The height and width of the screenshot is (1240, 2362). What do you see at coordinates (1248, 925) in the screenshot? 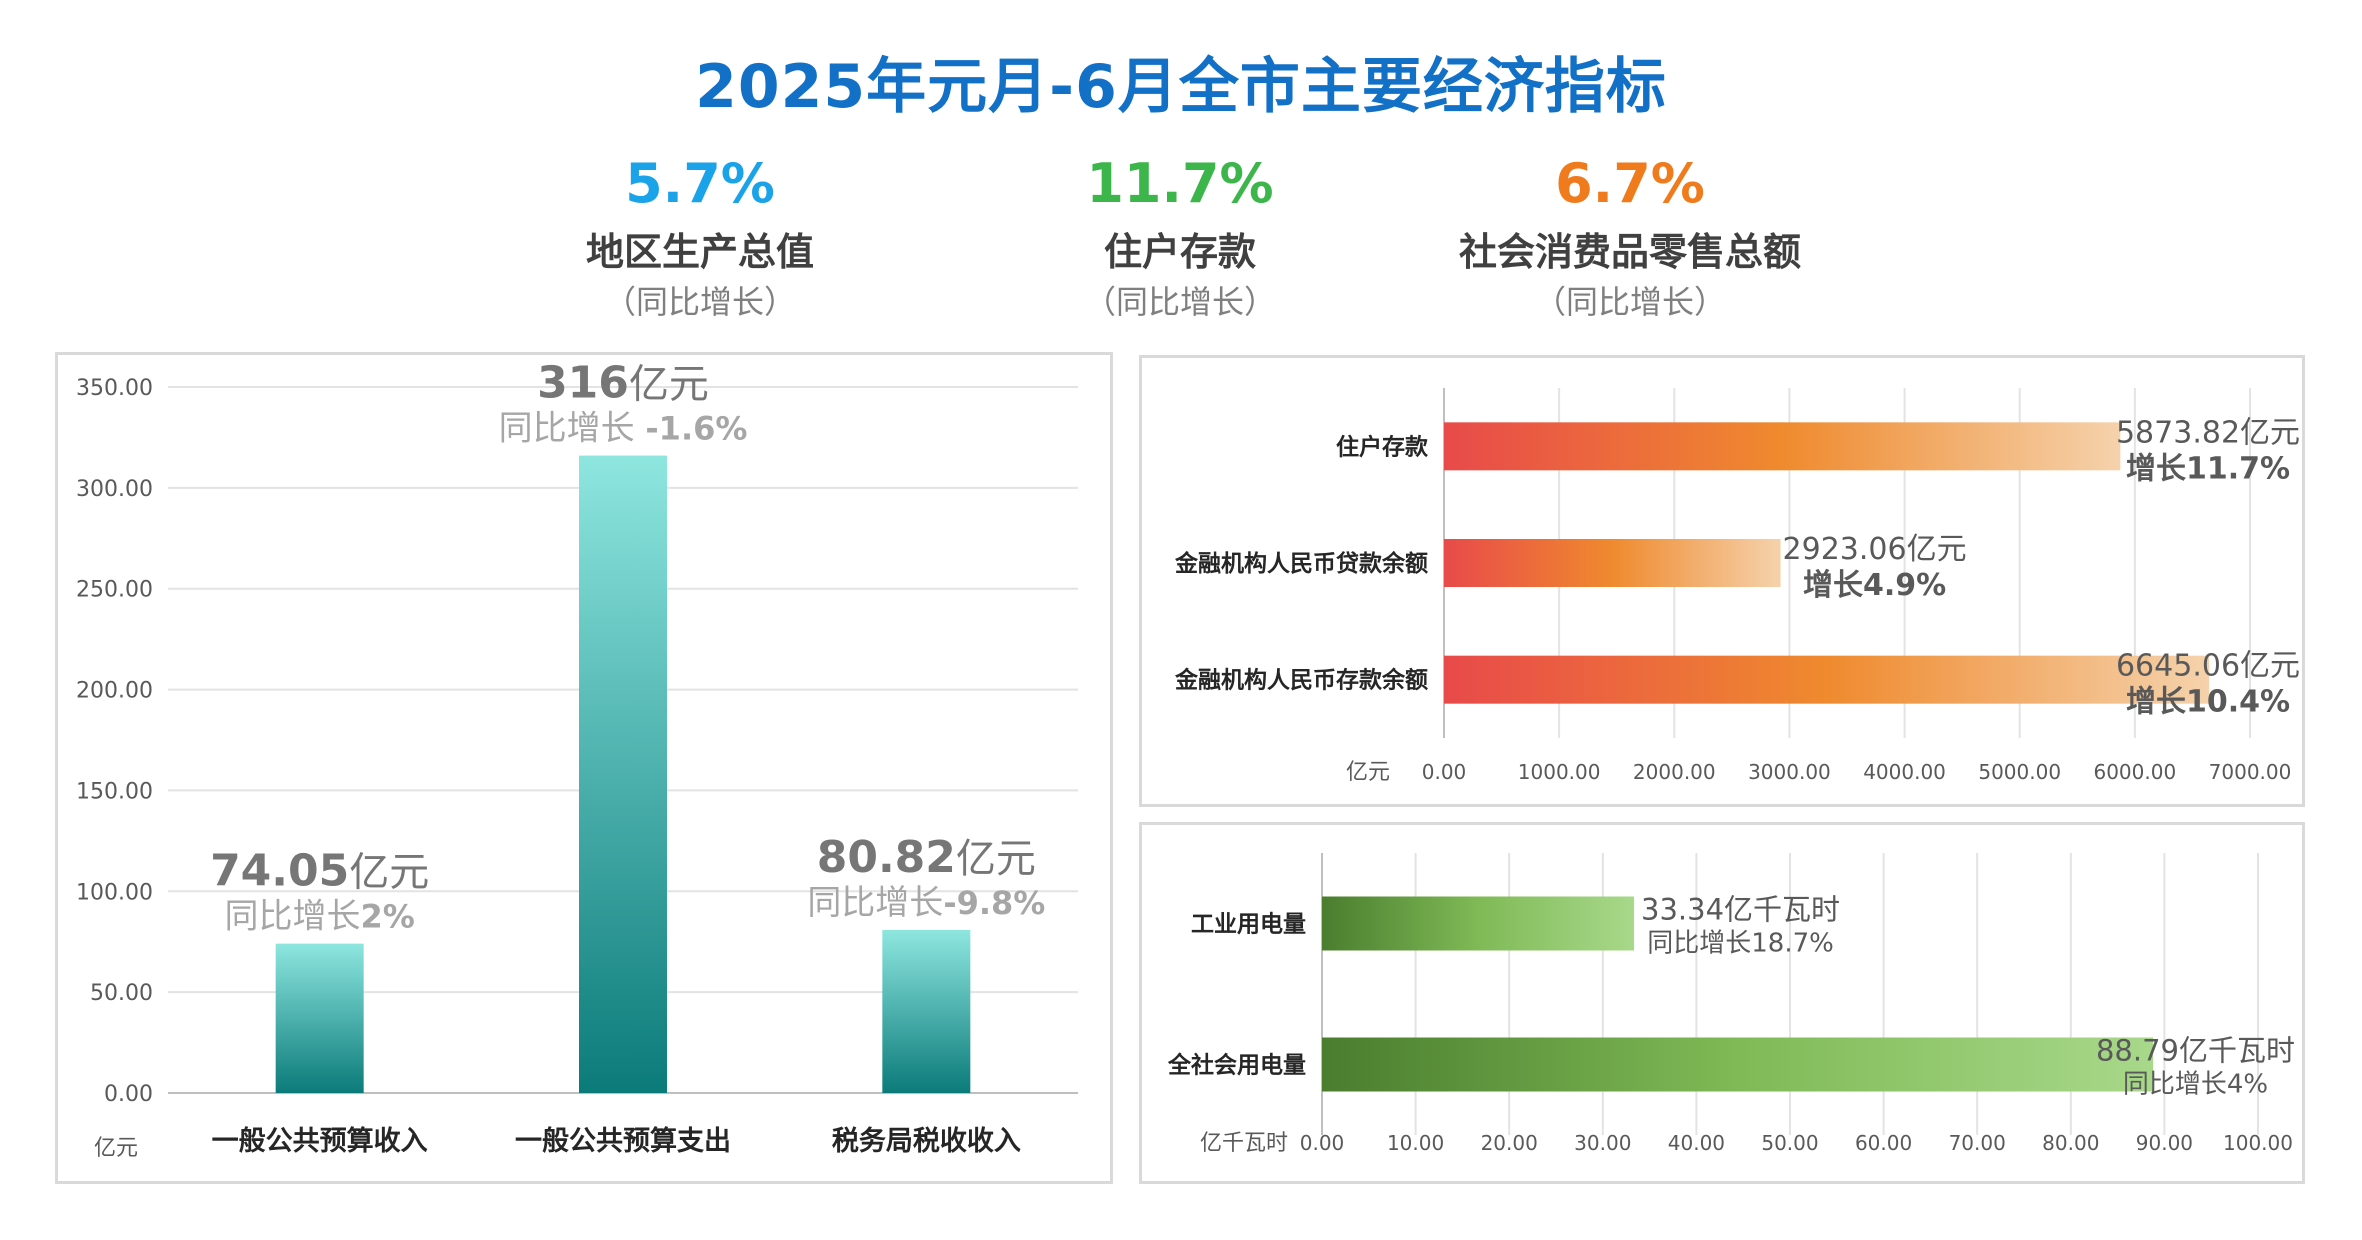
I see `y-category-label: 工业用电量` at bounding box center [1248, 925].